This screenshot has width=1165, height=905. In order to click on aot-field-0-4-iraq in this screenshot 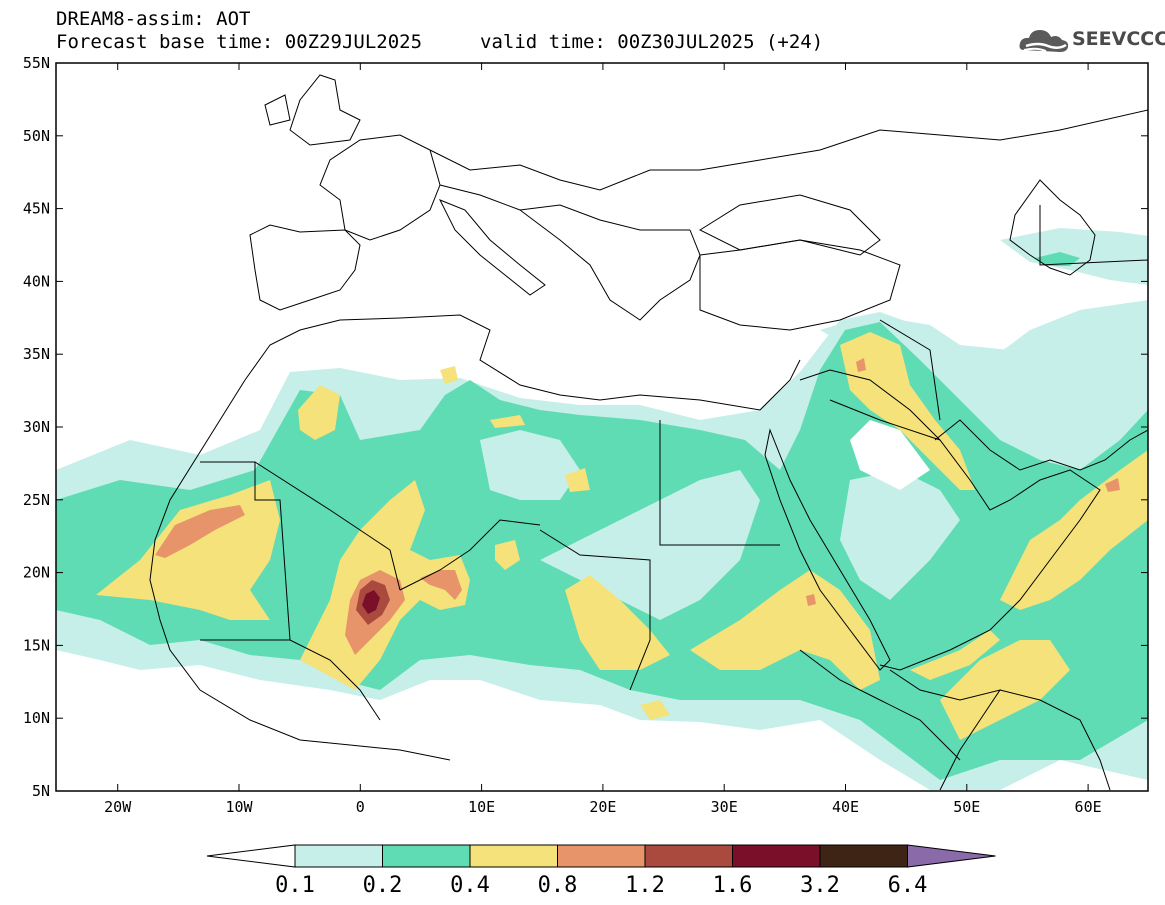, I will do `click(907, 411)`.